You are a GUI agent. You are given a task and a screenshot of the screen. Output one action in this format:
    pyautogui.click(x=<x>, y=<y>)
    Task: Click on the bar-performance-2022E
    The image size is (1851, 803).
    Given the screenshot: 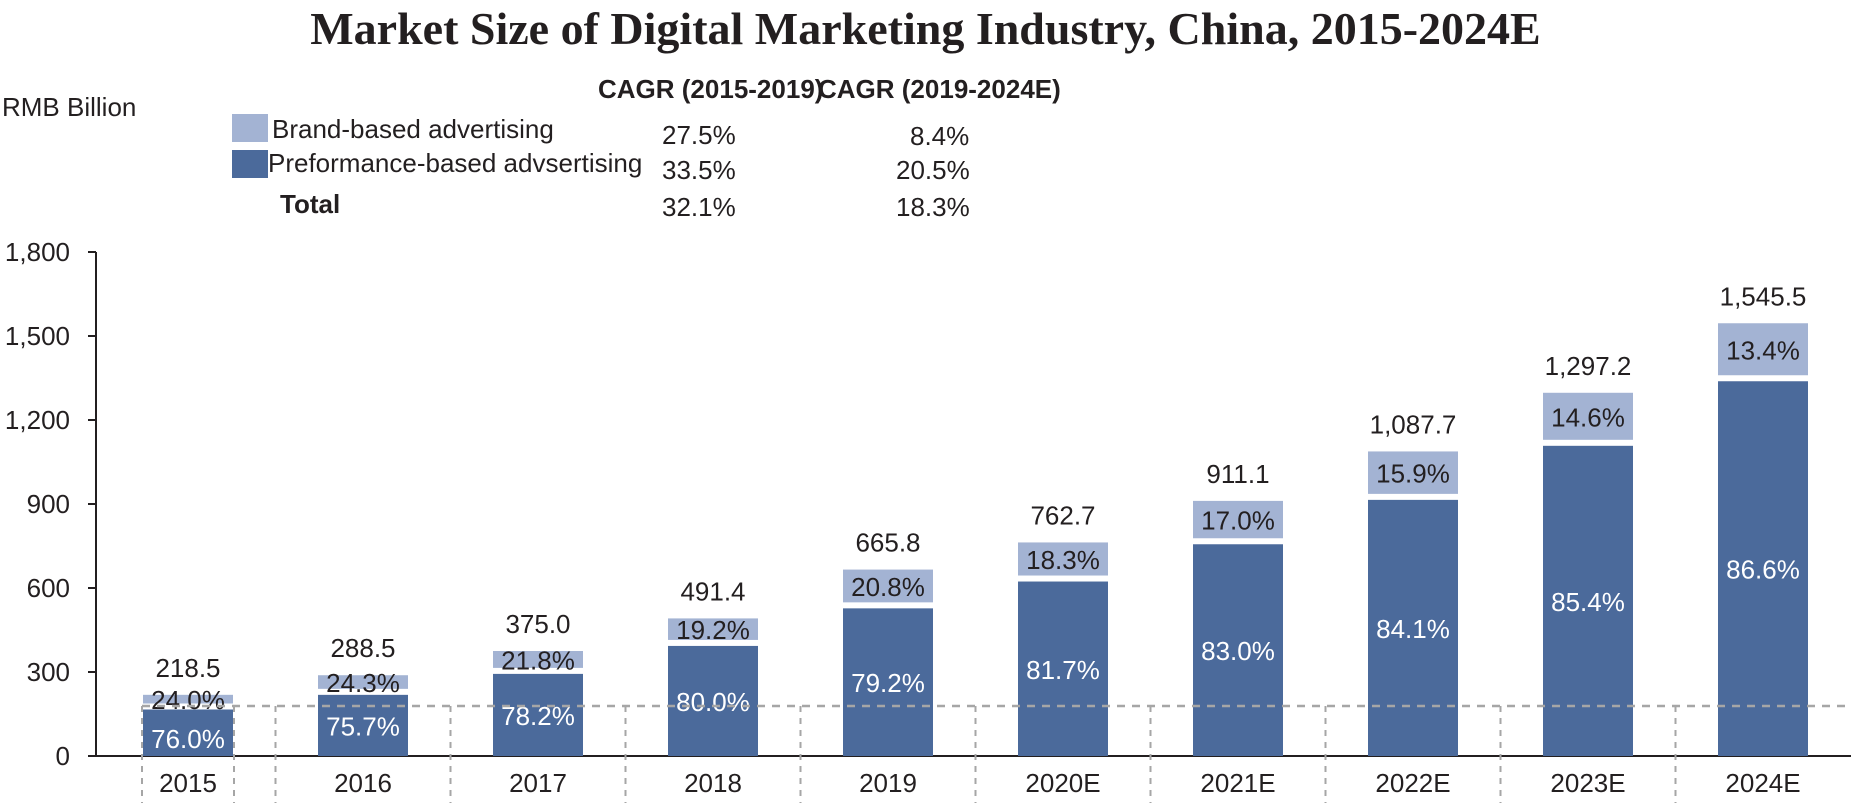 What is the action you would take?
    pyautogui.click(x=1413, y=627)
    